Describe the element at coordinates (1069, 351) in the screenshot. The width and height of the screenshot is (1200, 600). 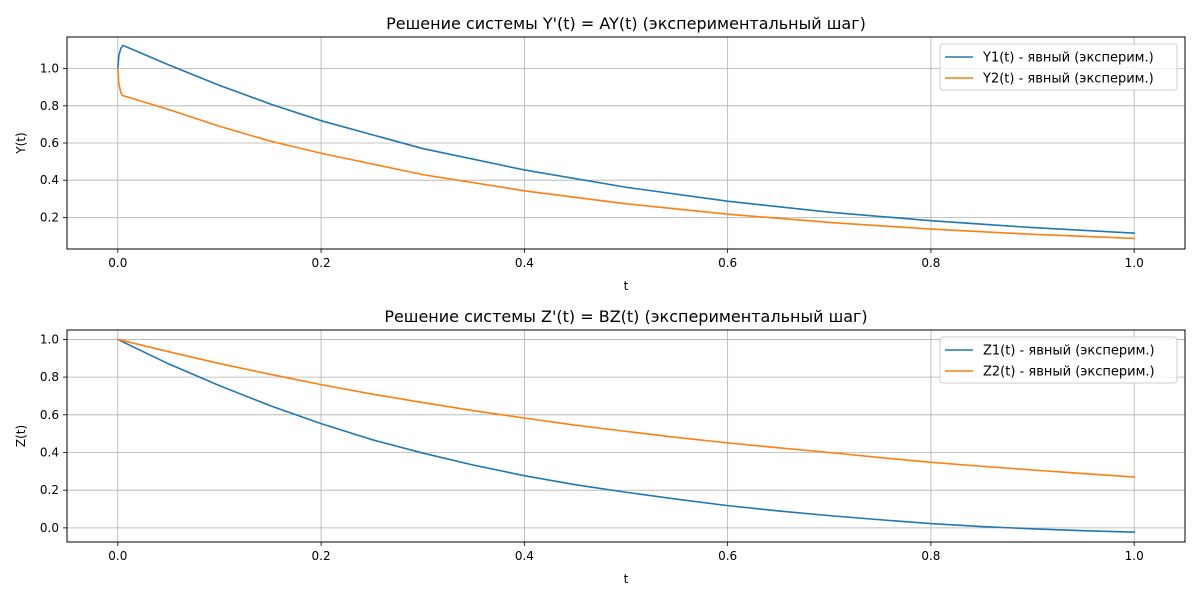
I see `legend-label-z1: Z1(t) - явный (эксперим.)` at that location.